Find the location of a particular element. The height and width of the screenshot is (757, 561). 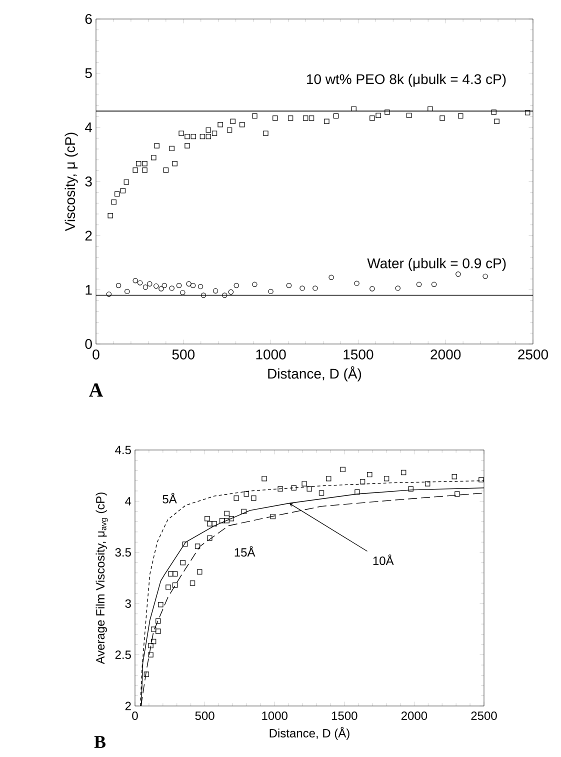

y-tick-label: 2.5 is located at coordinates (123, 655).